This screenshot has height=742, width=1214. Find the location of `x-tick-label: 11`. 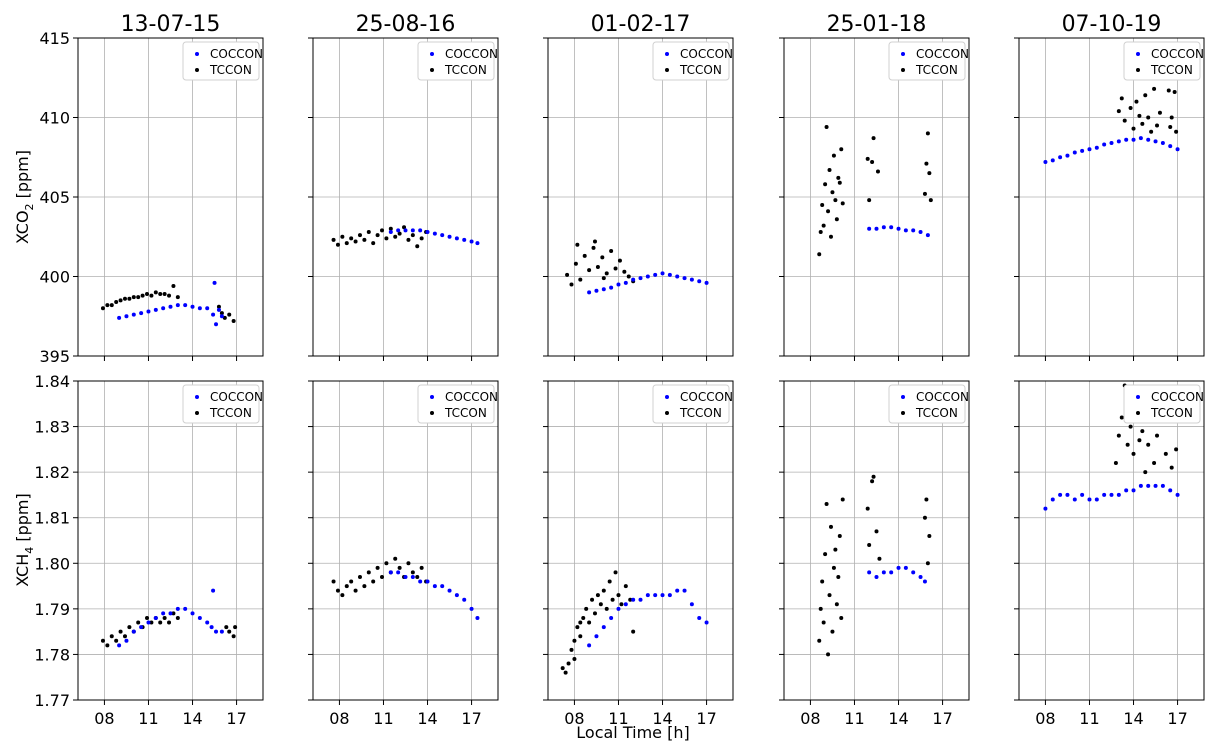

x-tick-label: 11 is located at coordinates (383, 718).